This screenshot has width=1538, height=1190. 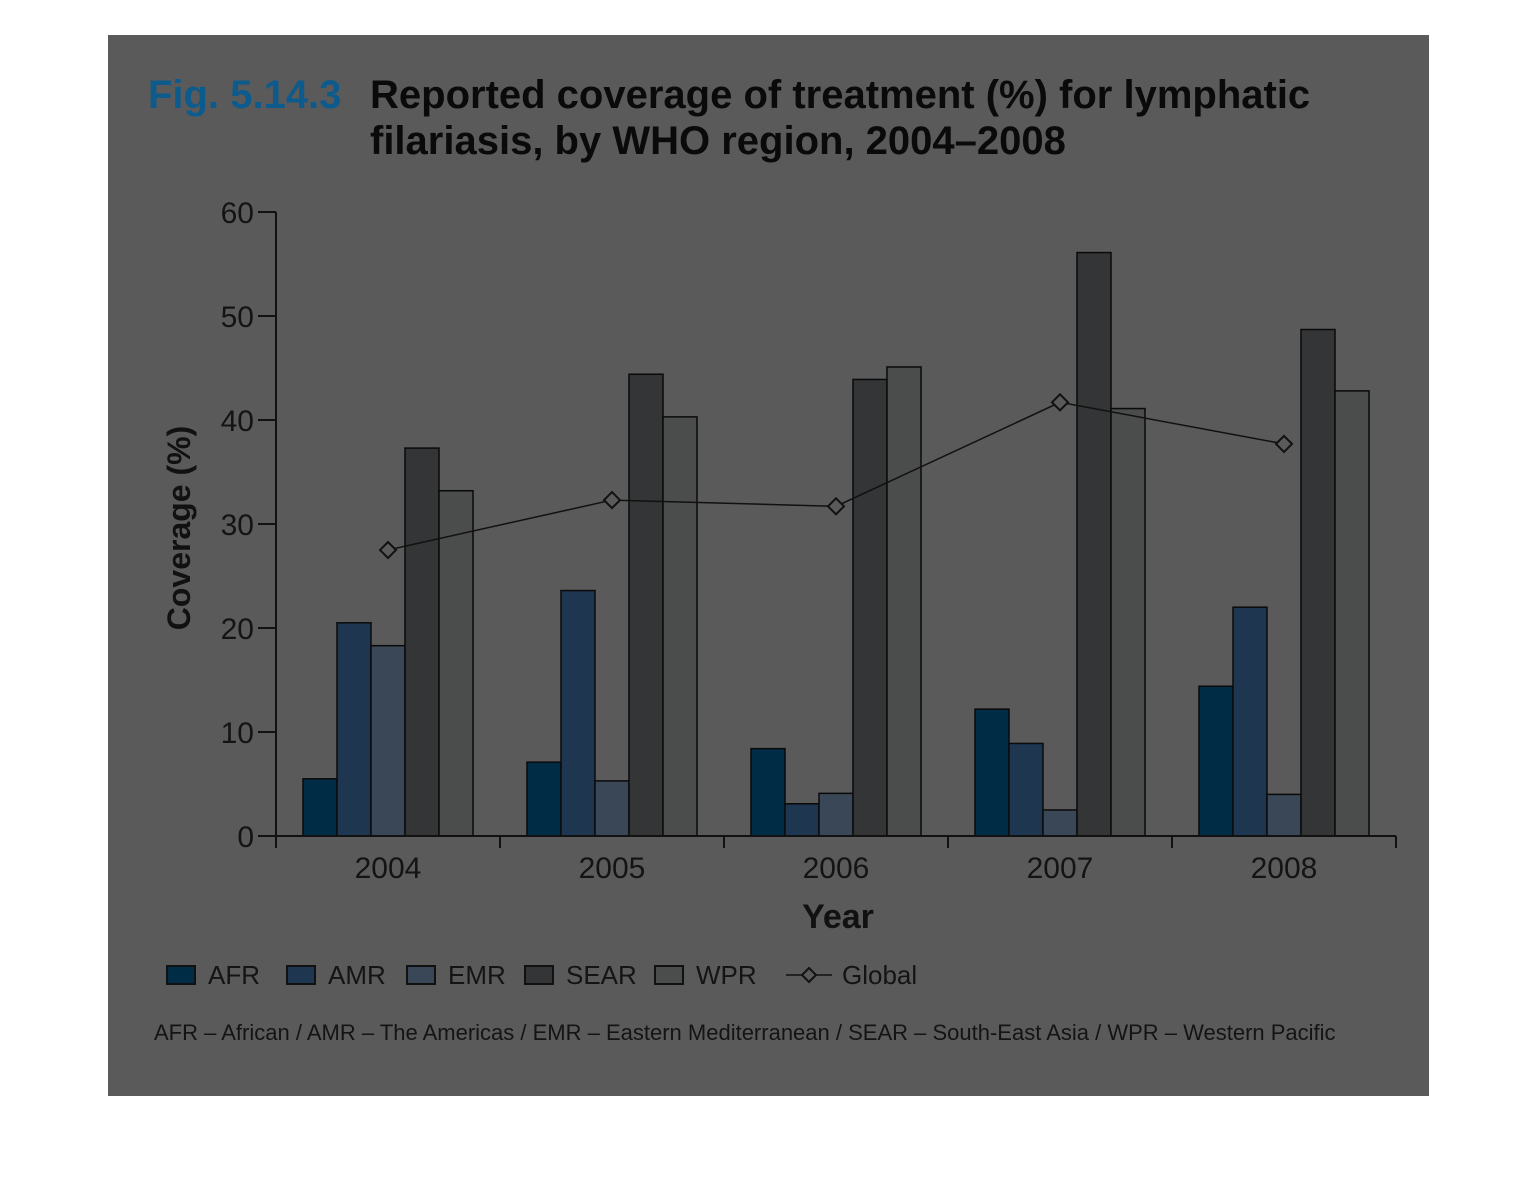 What do you see at coordinates (237, 525) in the screenshot?
I see `y-tick-label: 30` at bounding box center [237, 525].